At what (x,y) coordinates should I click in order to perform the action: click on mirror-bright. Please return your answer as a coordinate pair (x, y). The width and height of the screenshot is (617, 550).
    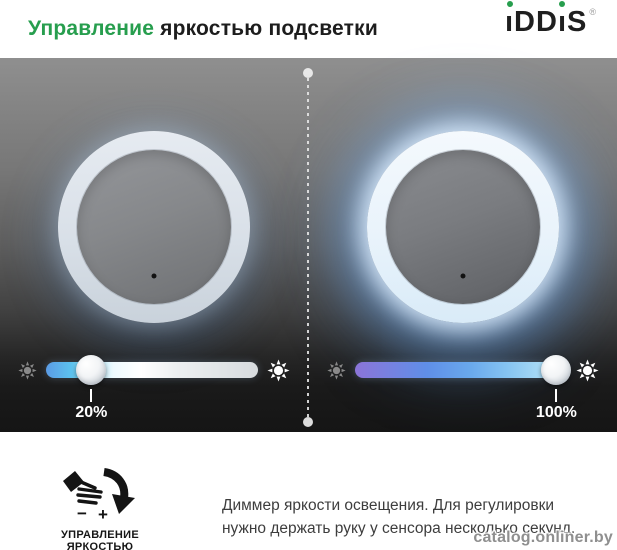
    Looking at the image, I should click on (463, 227).